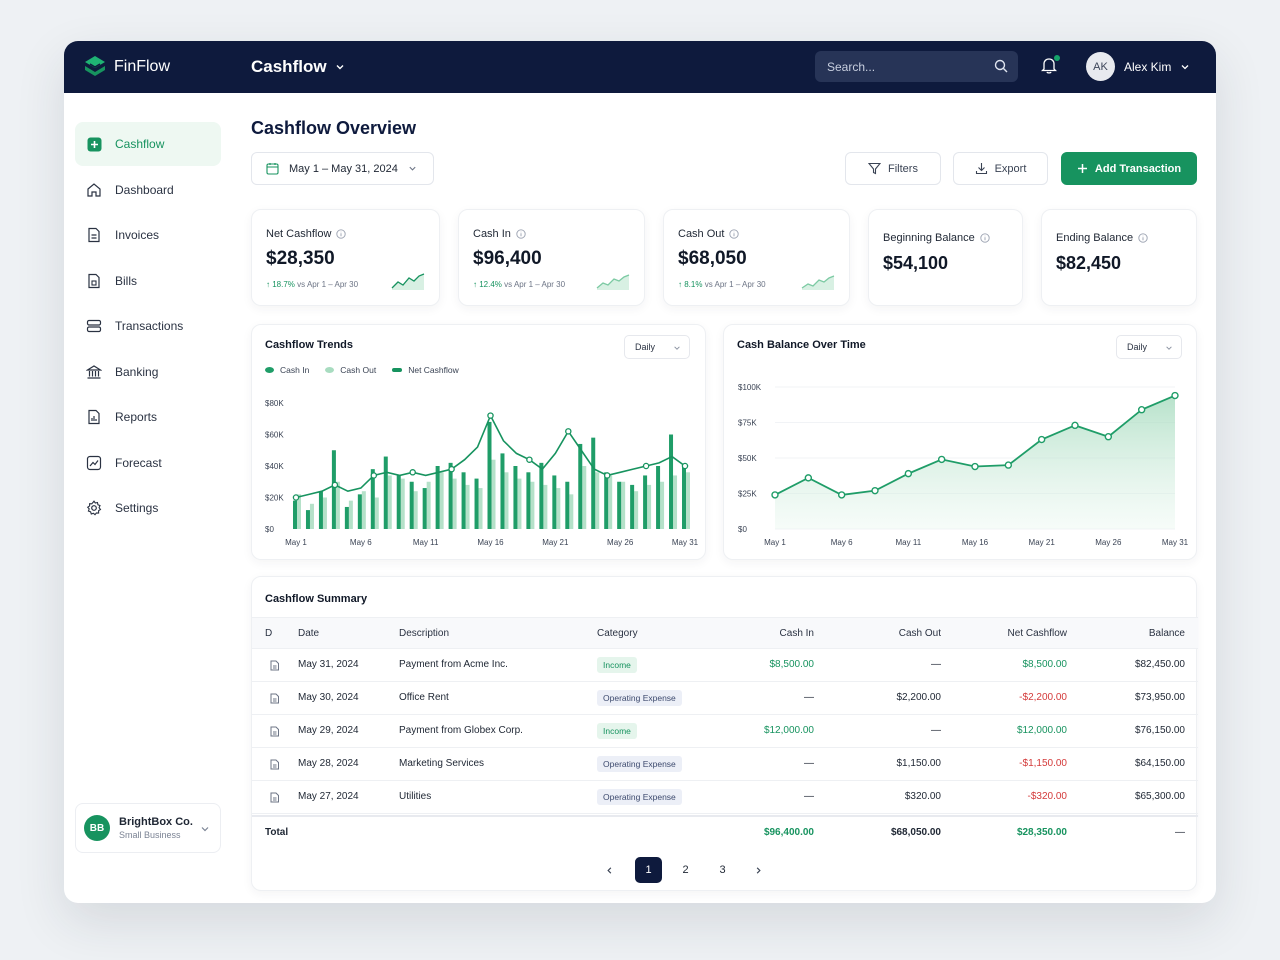 The width and height of the screenshot is (1280, 960). Describe the element at coordinates (841, 495) in the screenshot. I see `balance-point` at that location.